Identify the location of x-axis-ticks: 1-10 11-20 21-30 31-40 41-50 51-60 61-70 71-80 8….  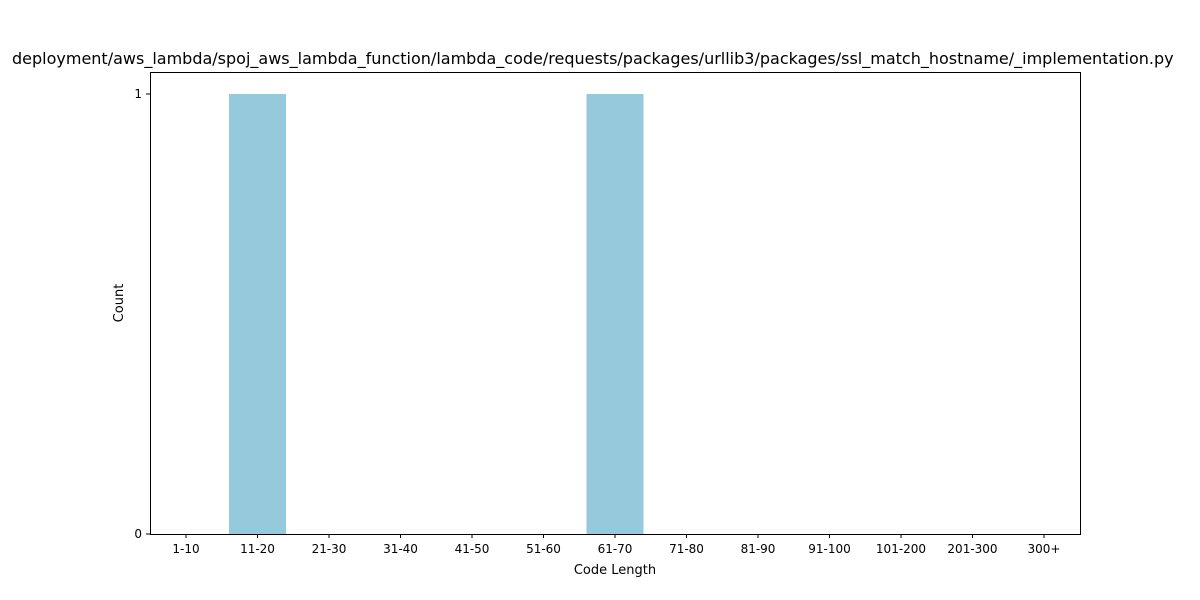
(616, 545).